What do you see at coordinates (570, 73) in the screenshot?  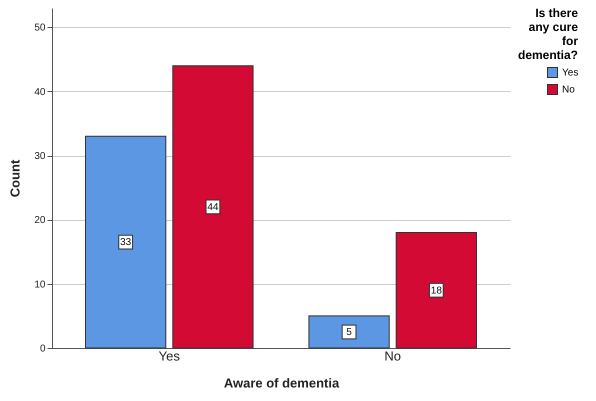 I see `legend-label: Yes` at bounding box center [570, 73].